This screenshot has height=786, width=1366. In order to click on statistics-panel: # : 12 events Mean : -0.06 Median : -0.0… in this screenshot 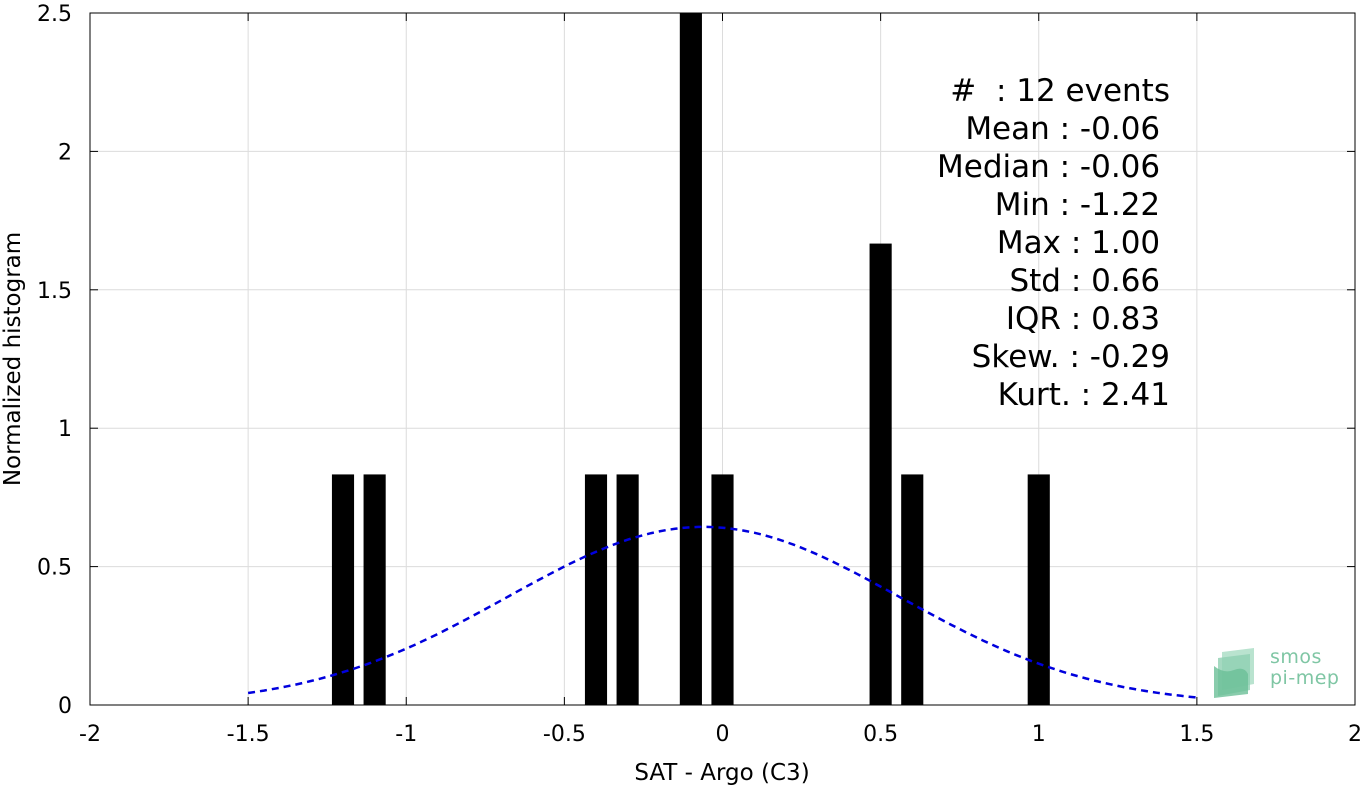, I will do `click(1015, 243)`.